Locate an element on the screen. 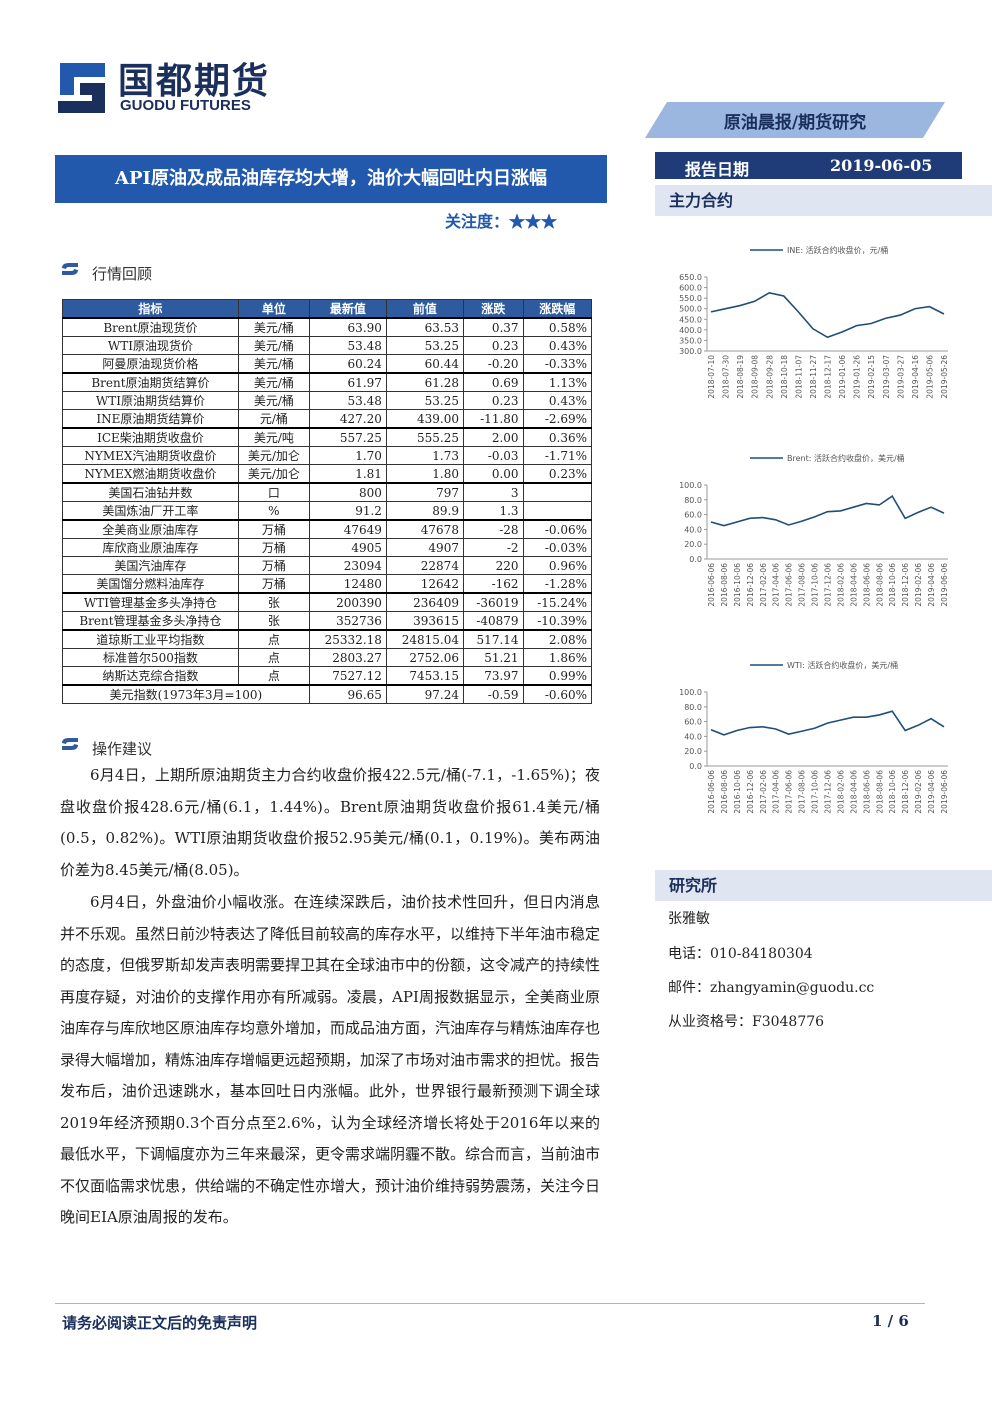 This screenshot has height=1403, width=992. page-number: 1 / 6 is located at coordinates (890, 1321).